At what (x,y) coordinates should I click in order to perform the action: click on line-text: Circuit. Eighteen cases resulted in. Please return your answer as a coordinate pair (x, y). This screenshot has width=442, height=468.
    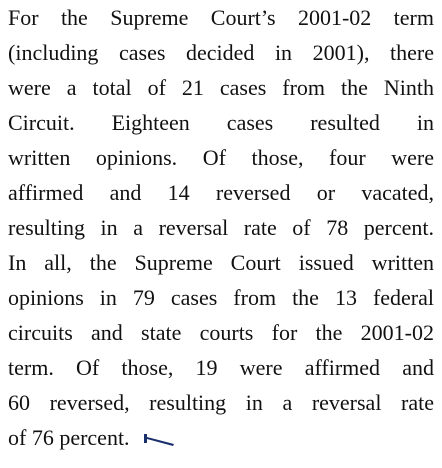
    Looking at the image, I should click on (221, 122).